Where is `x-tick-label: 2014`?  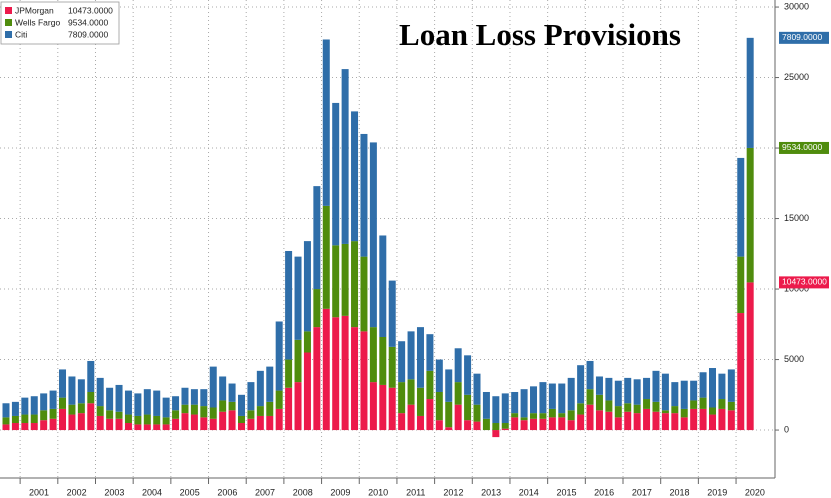
x-tick-label: 2014 is located at coordinates (529, 492).